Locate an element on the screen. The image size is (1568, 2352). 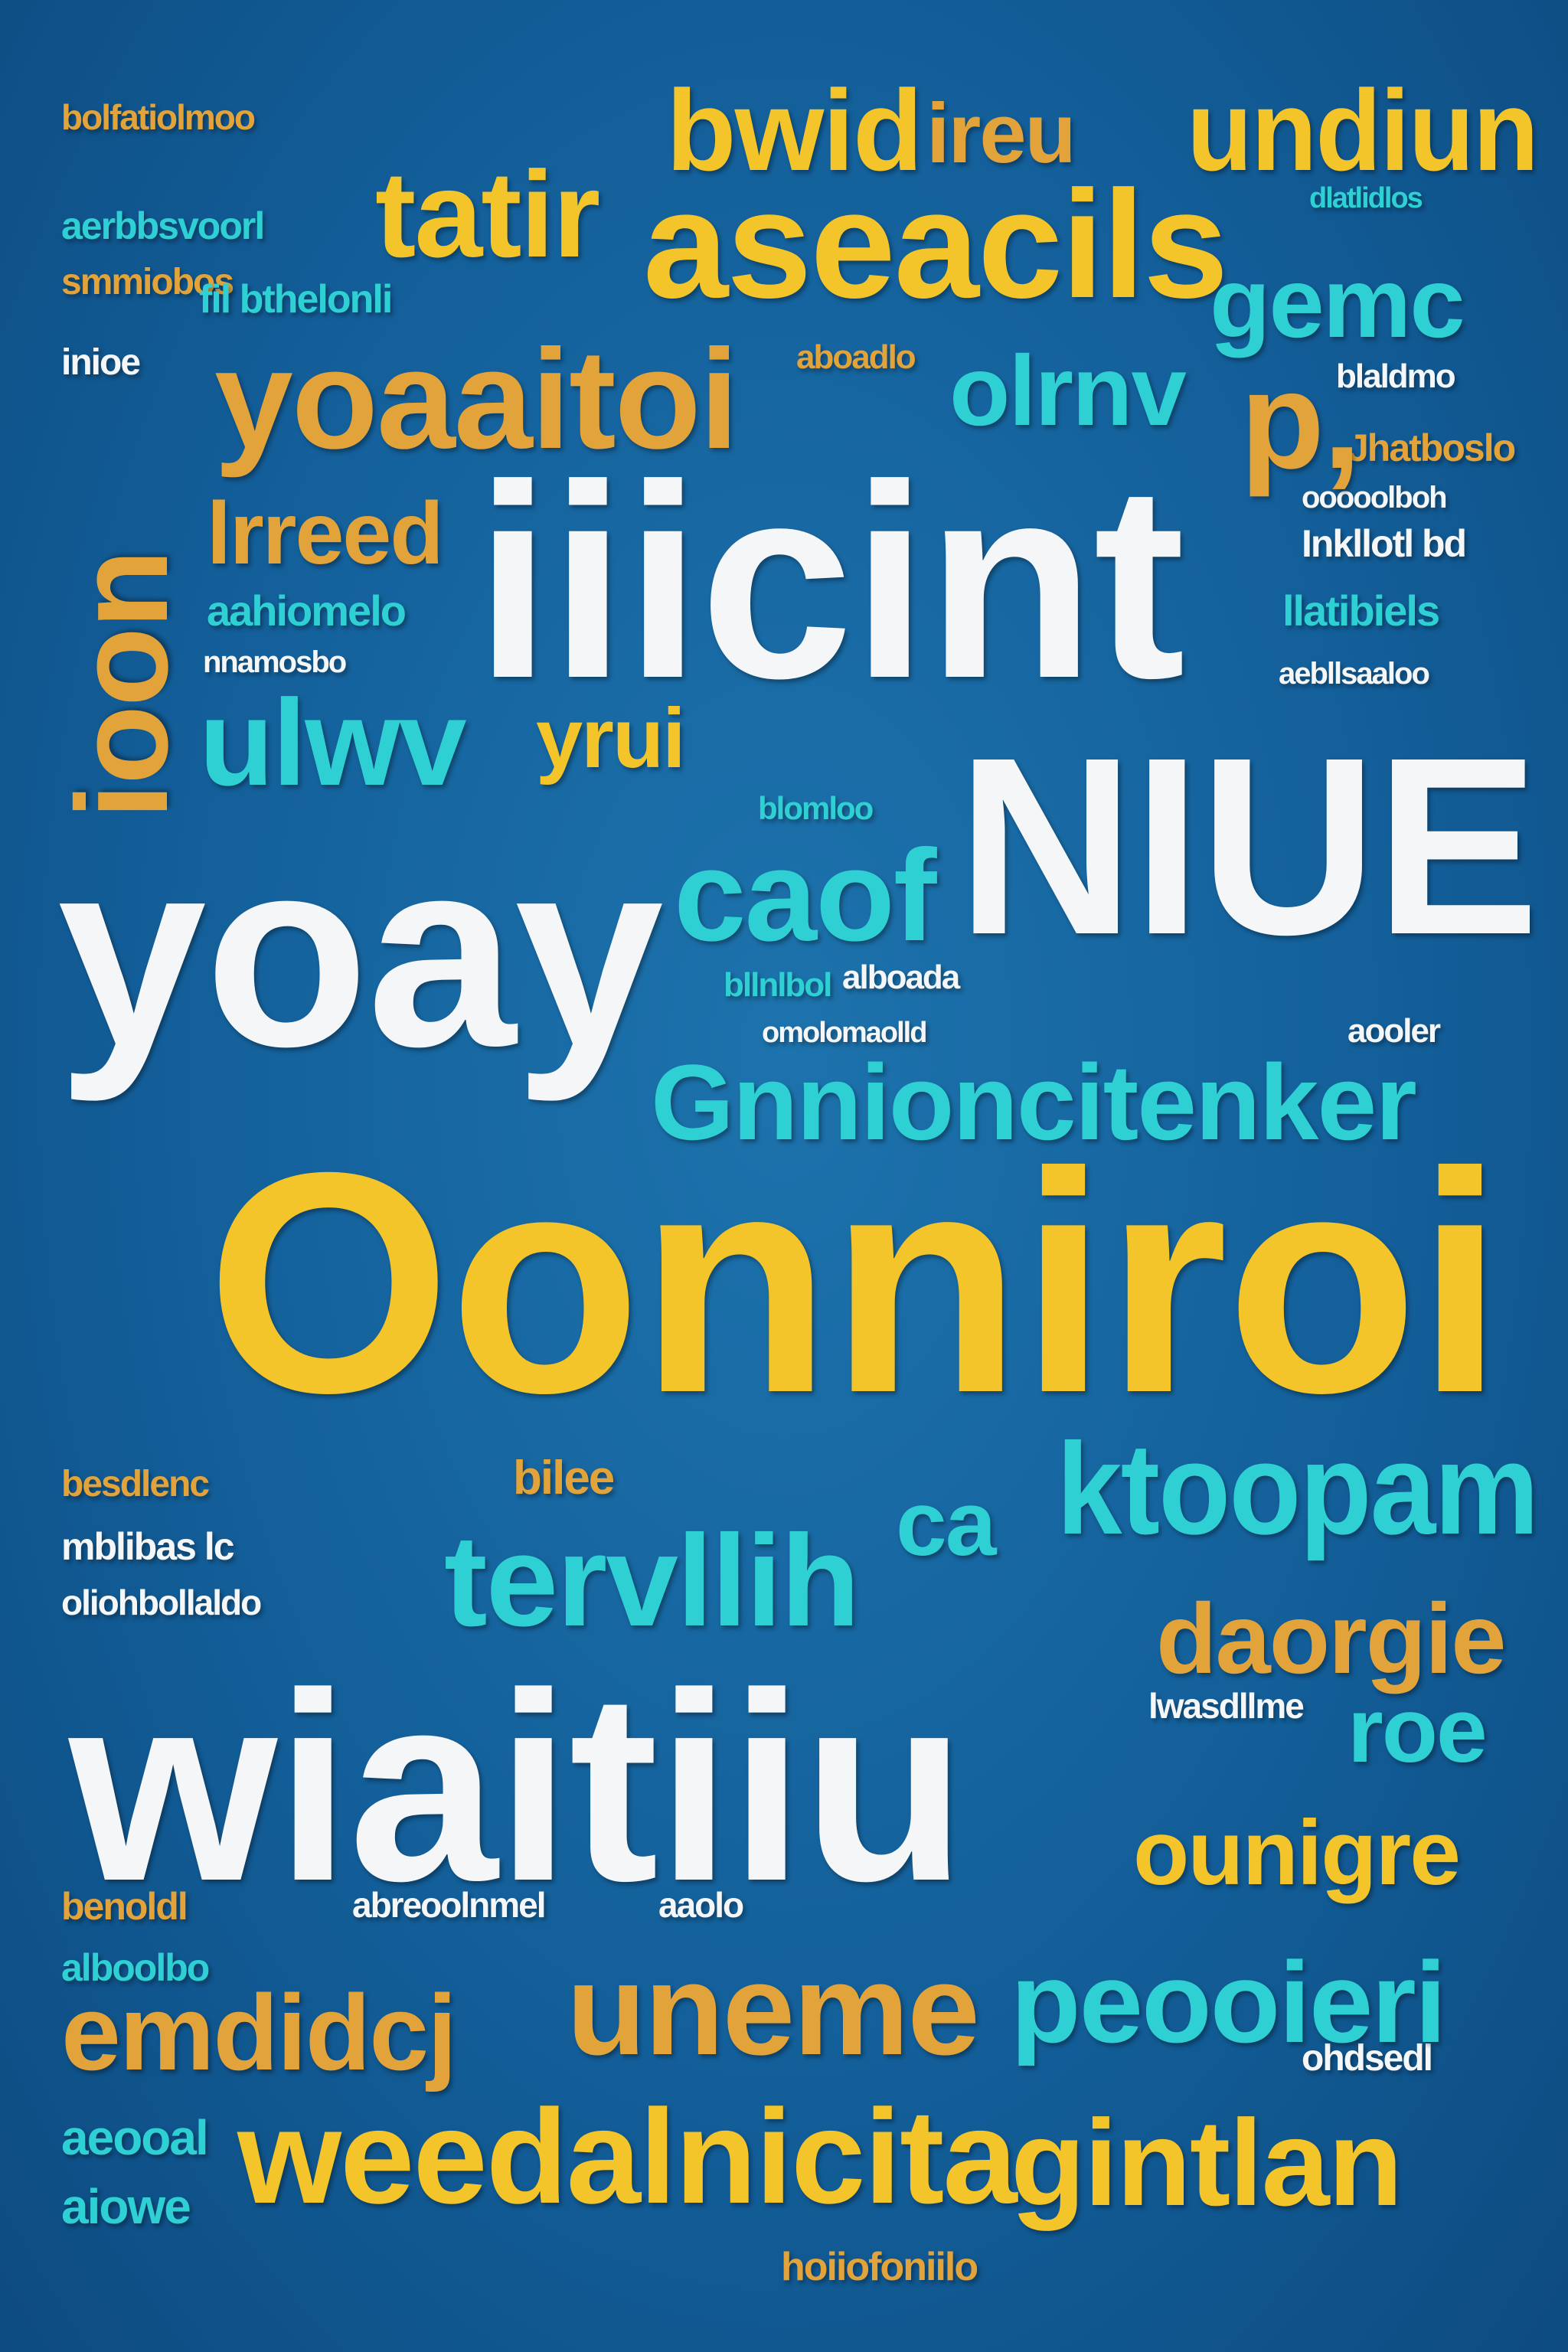
filler-word: aeooal is located at coordinates (135, 2137).